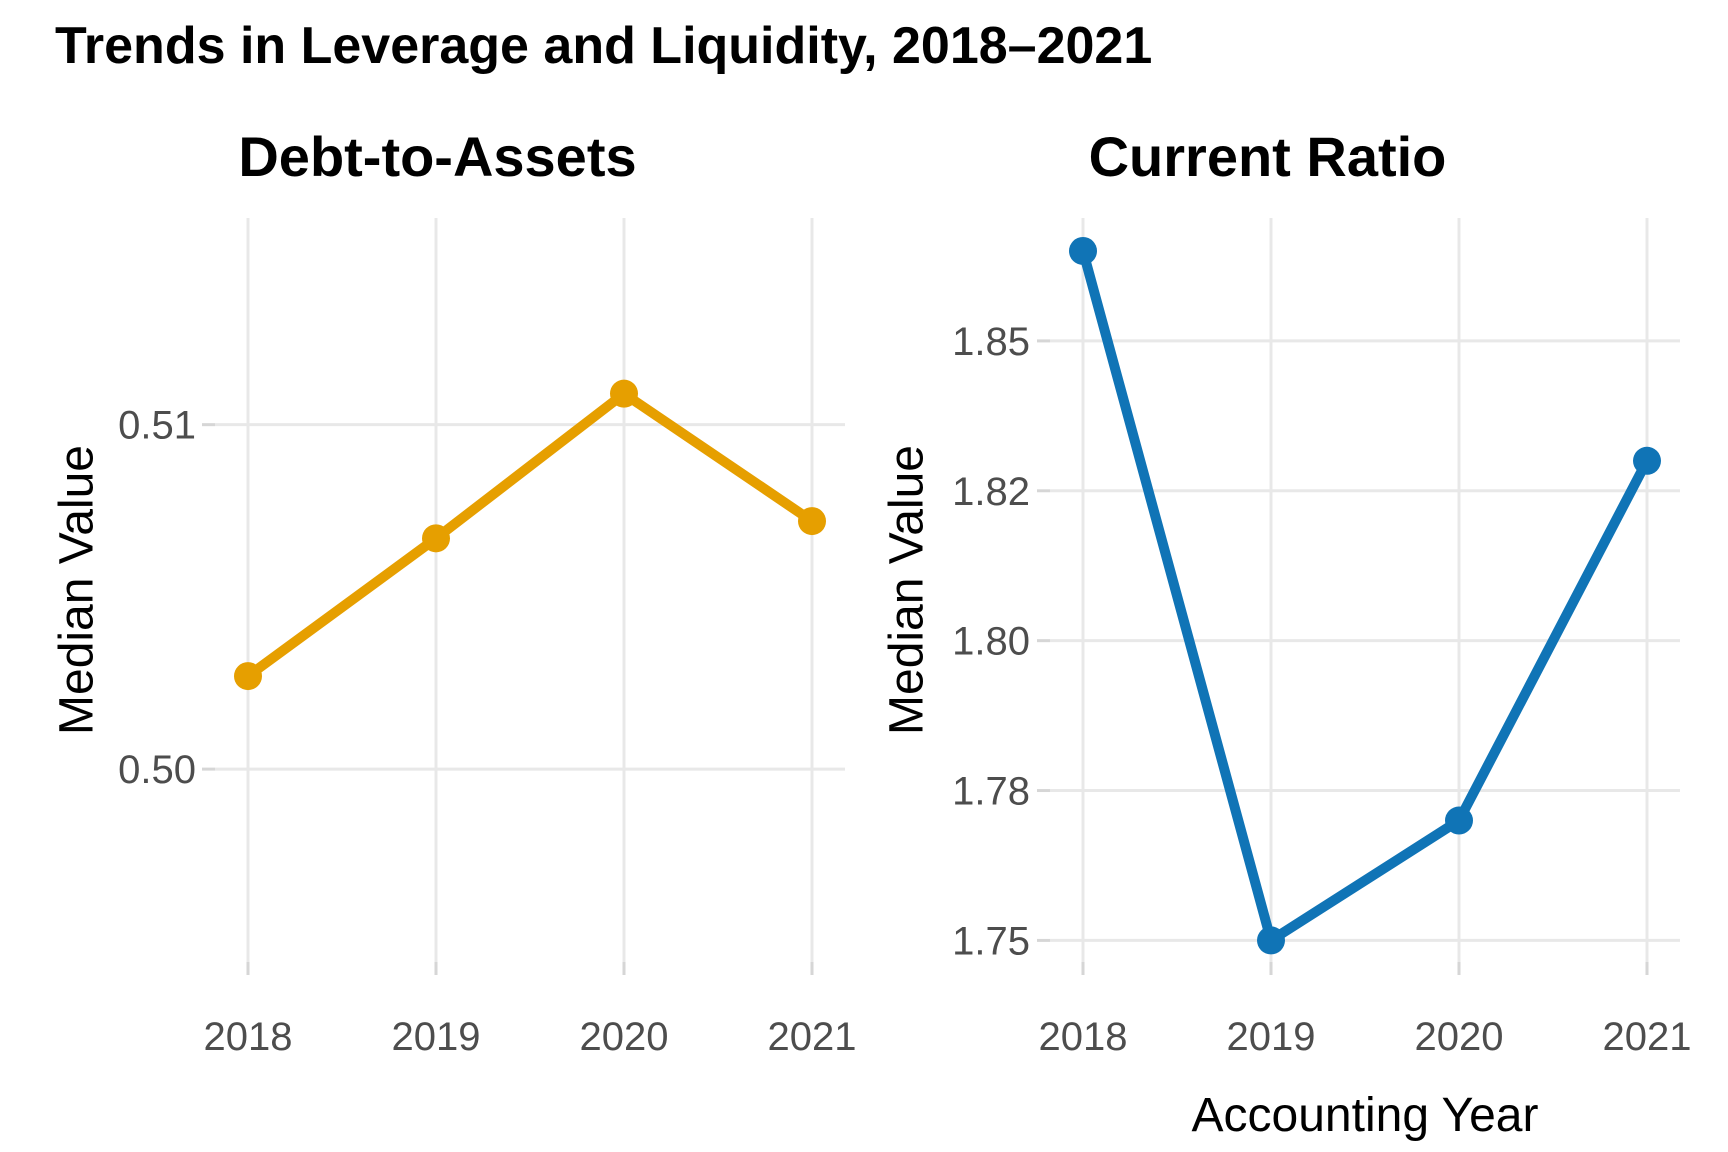  What do you see at coordinates (991, 342) in the screenshot?
I see `y-tick-label: 1.85` at bounding box center [991, 342].